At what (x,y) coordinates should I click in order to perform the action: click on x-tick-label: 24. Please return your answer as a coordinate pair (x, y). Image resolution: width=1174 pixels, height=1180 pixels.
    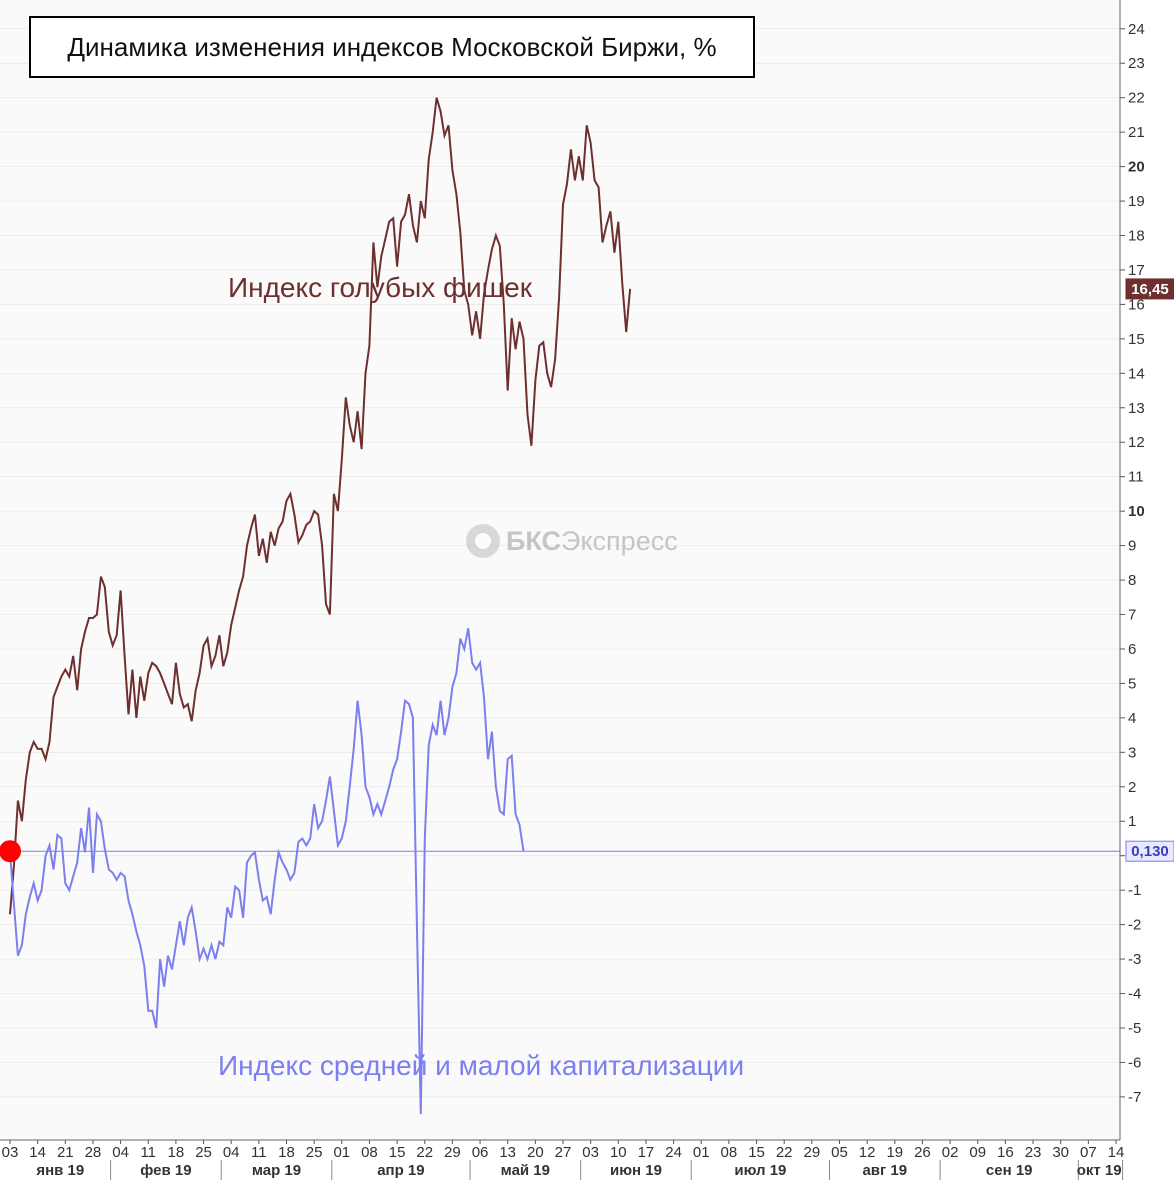
    Looking at the image, I should click on (673, 1152).